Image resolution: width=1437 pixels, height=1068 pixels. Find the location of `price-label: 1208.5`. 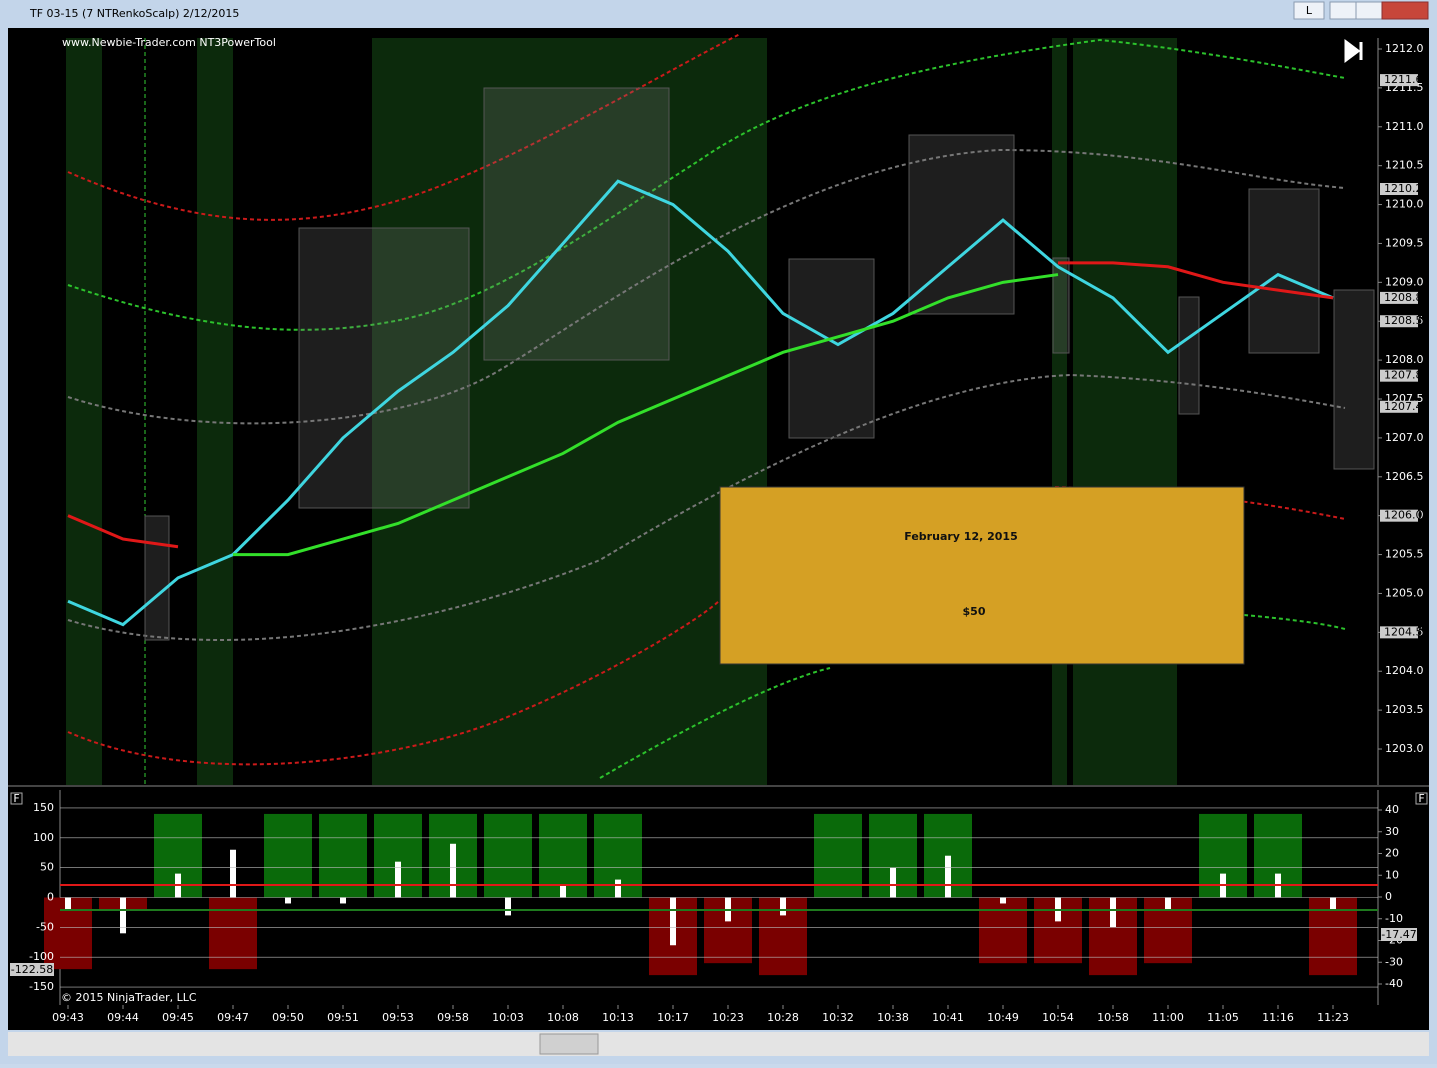

price-label: 1208.5 is located at coordinates (1403, 320).